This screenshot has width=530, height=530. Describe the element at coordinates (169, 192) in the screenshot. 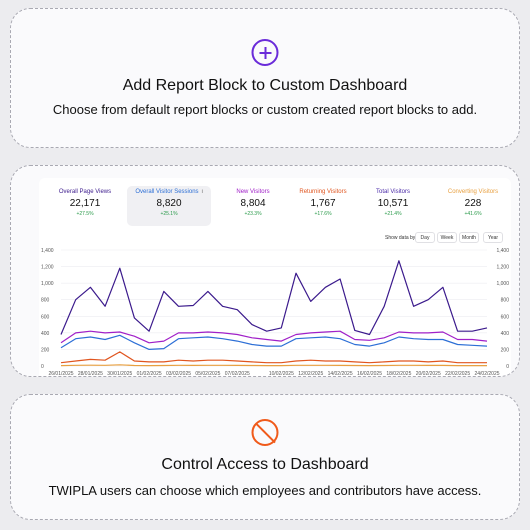

I see `metric-label: Overall Visitor Sessions i` at that location.